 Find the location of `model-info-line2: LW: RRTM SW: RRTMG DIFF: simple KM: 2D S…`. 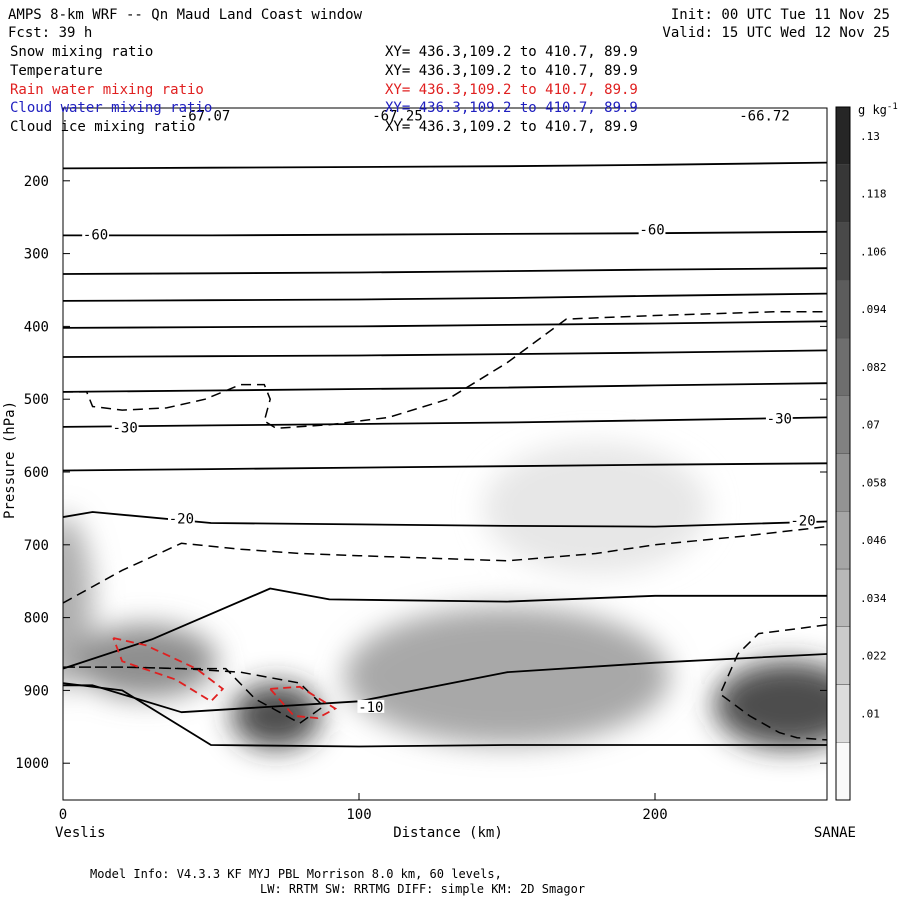

model-info-line2: LW: RRTM SW: RRTMG DIFF: simple KM: 2D S… is located at coordinates (422, 889).